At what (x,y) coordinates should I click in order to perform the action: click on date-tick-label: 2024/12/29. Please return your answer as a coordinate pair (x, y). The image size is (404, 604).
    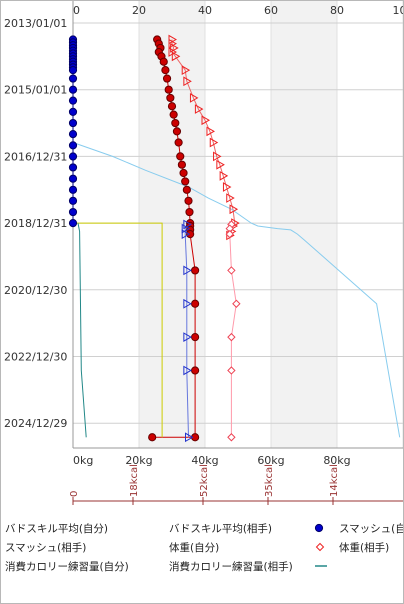
    Looking at the image, I should click on (35, 423).